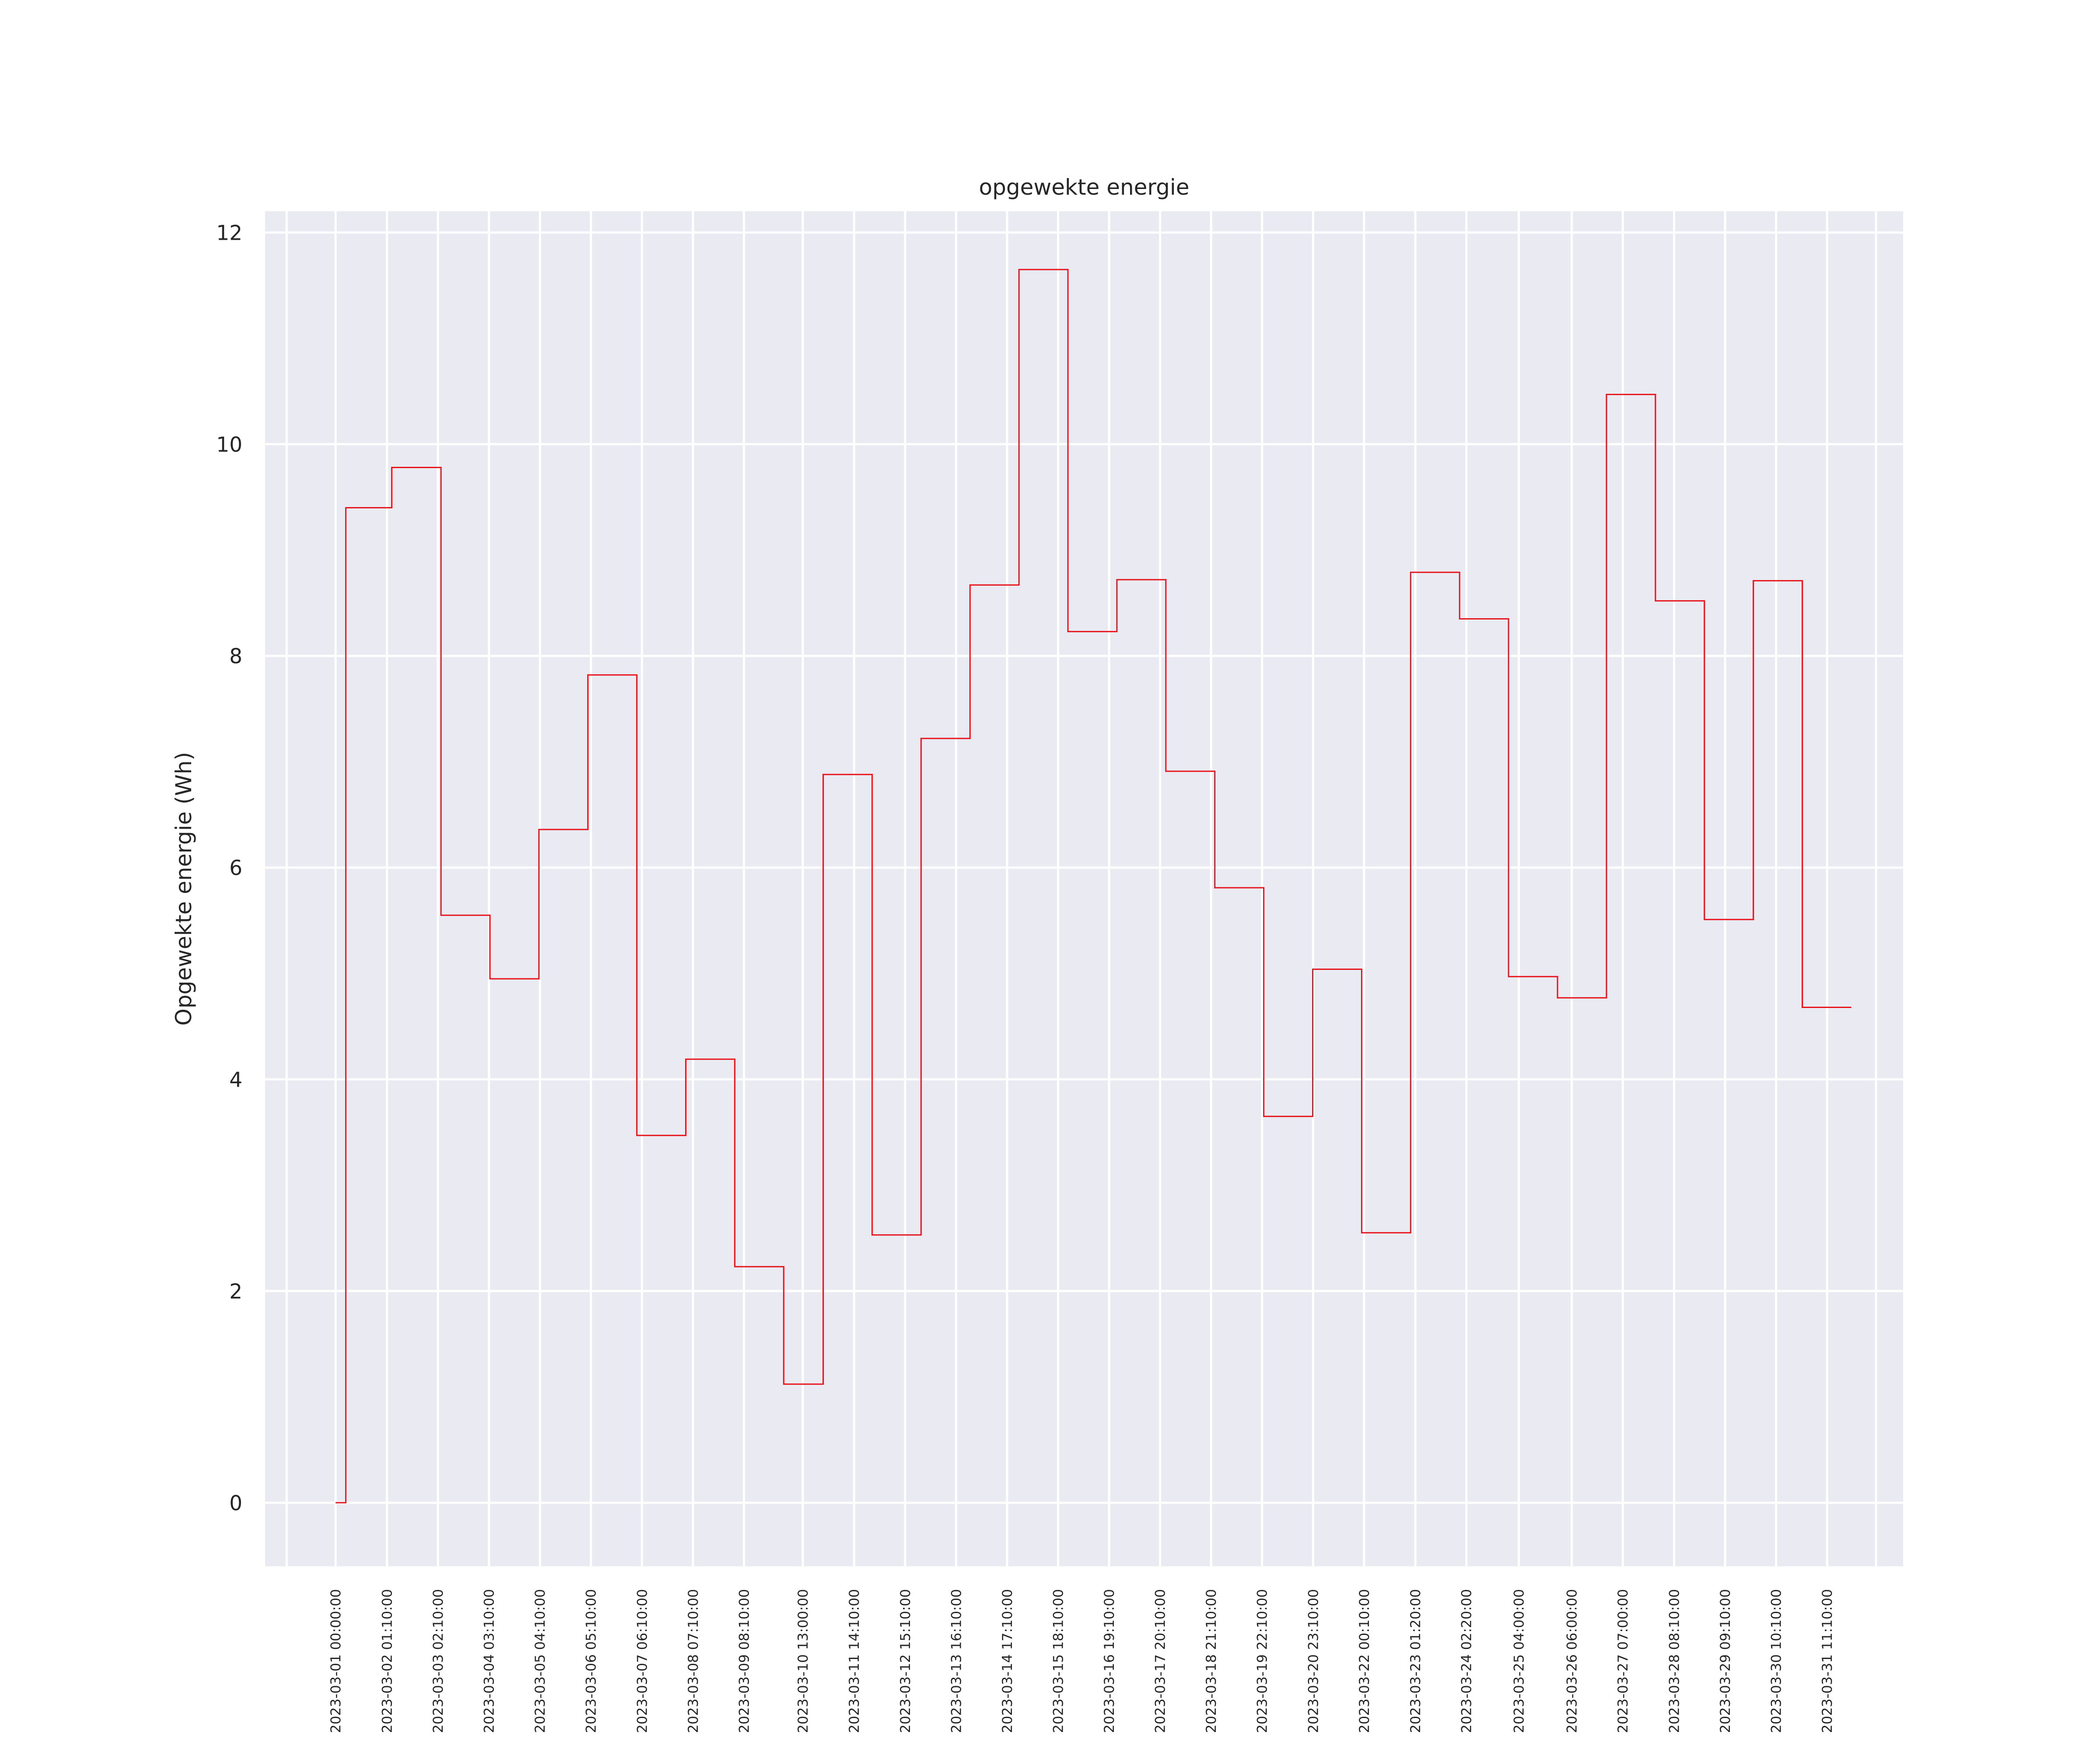  What do you see at coordinates (235, 868) in the screenshot?
I see `y-tick-label: 6` at bounding box center [235, 868].